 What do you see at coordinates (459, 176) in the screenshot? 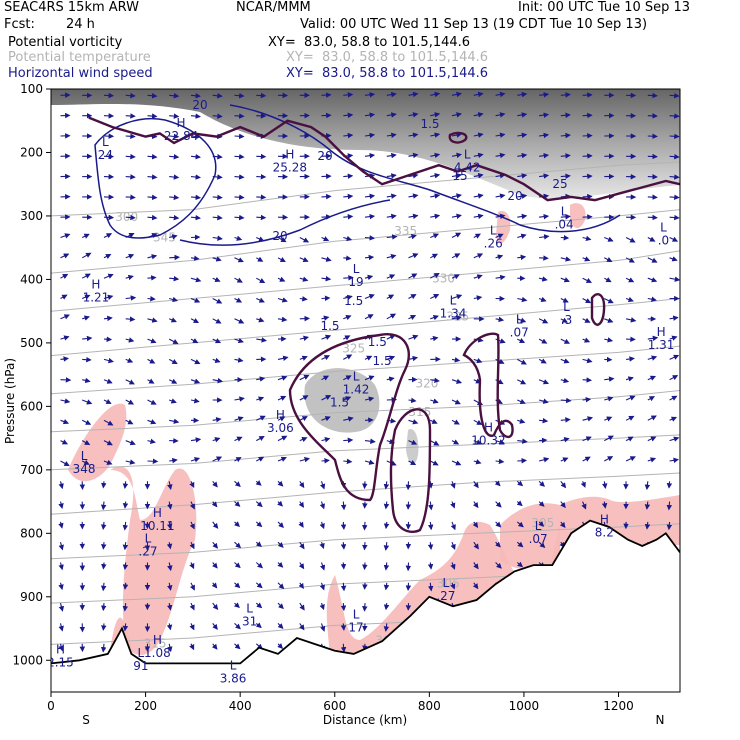
I see `wind-speed-label: 15` at bounding box center [459, 176].